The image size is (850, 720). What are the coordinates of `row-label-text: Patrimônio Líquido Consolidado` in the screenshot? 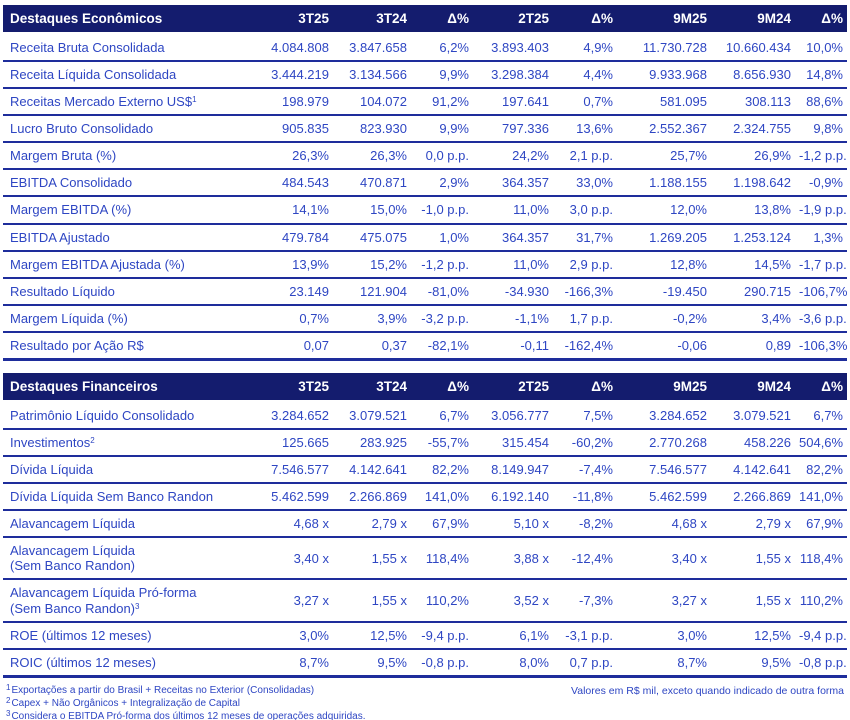 It's located at (102, 415).